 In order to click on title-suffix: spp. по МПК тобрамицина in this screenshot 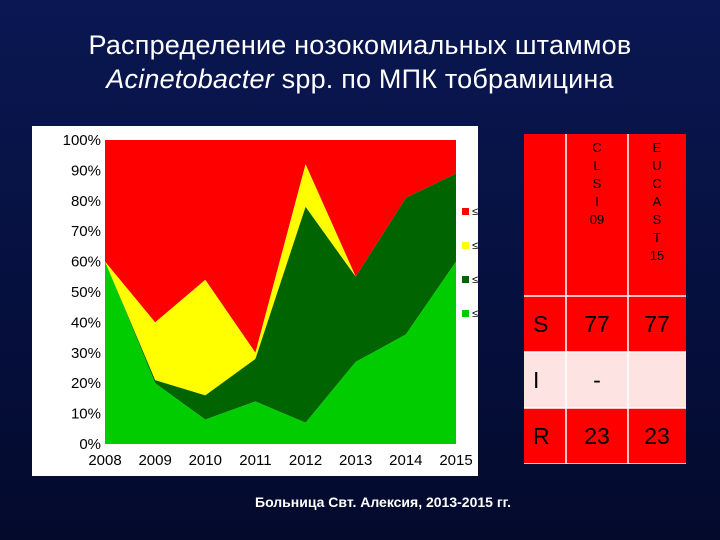, I will do `click(443, 79)`.